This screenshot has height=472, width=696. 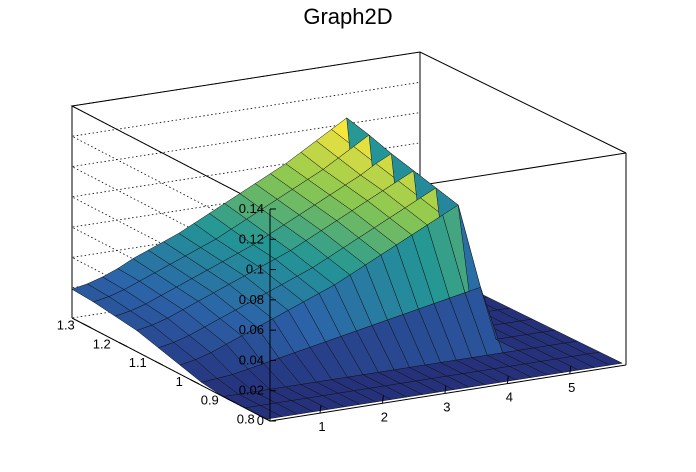 I want to click on y-tick-label-0: 0.8, so click(x=246, y=418).